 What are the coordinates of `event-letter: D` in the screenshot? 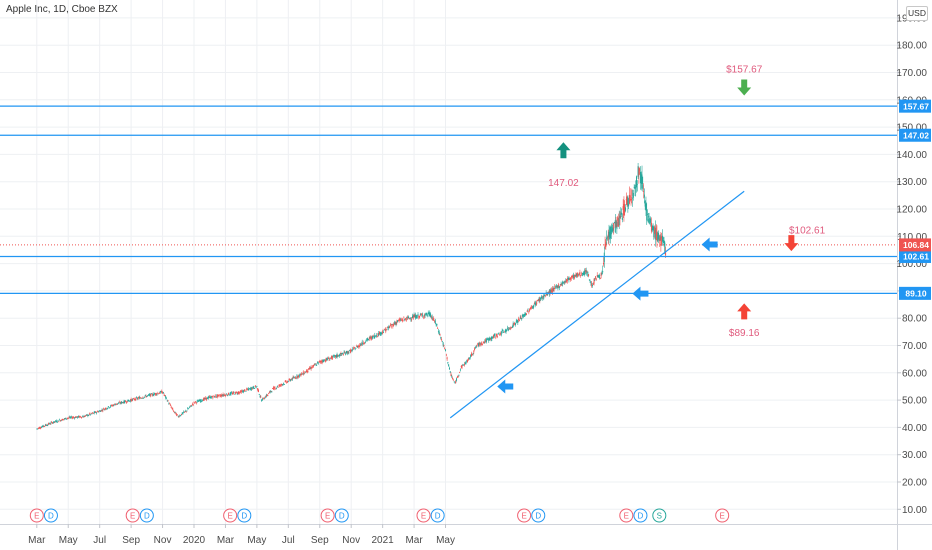 It's located at (51, 516).